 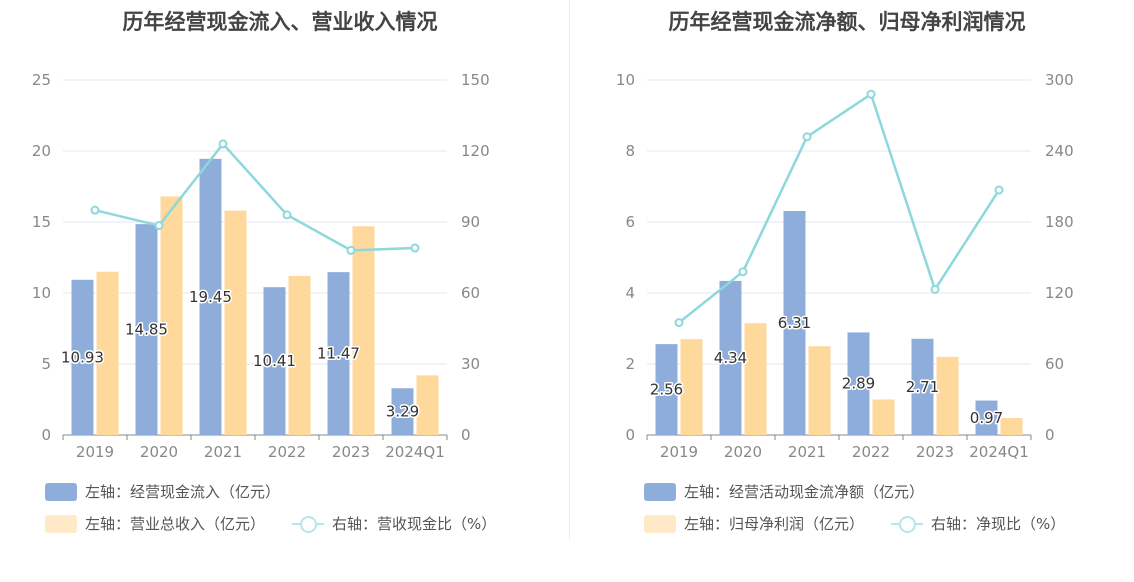 I want to click on x-tick-label: 2020, so click(x=743, y=452).